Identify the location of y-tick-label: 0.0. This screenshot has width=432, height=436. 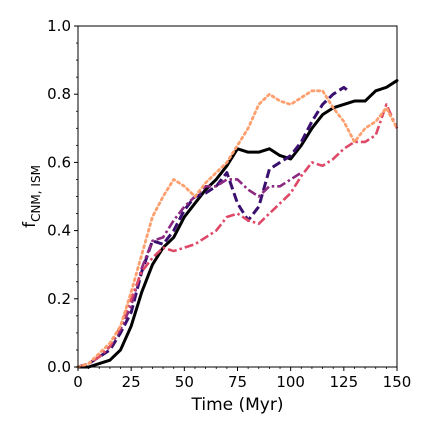
(59, 367).